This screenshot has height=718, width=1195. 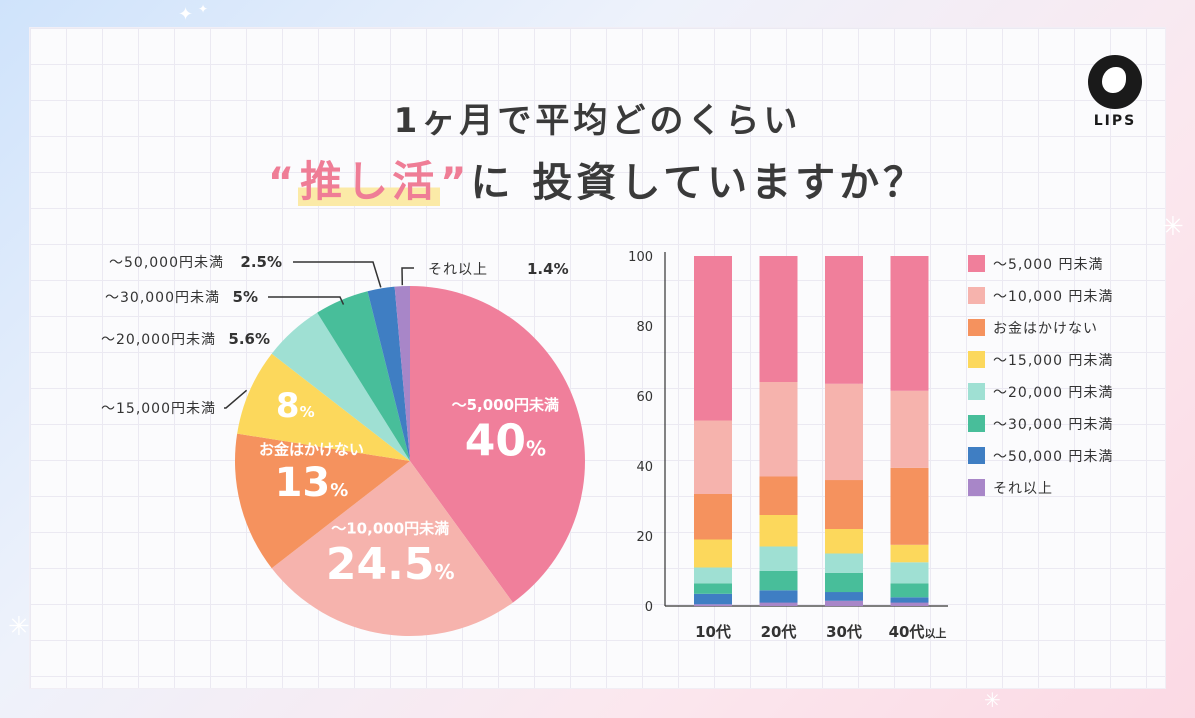 I want to click on open-quote: “, so click(x=283, y=183).